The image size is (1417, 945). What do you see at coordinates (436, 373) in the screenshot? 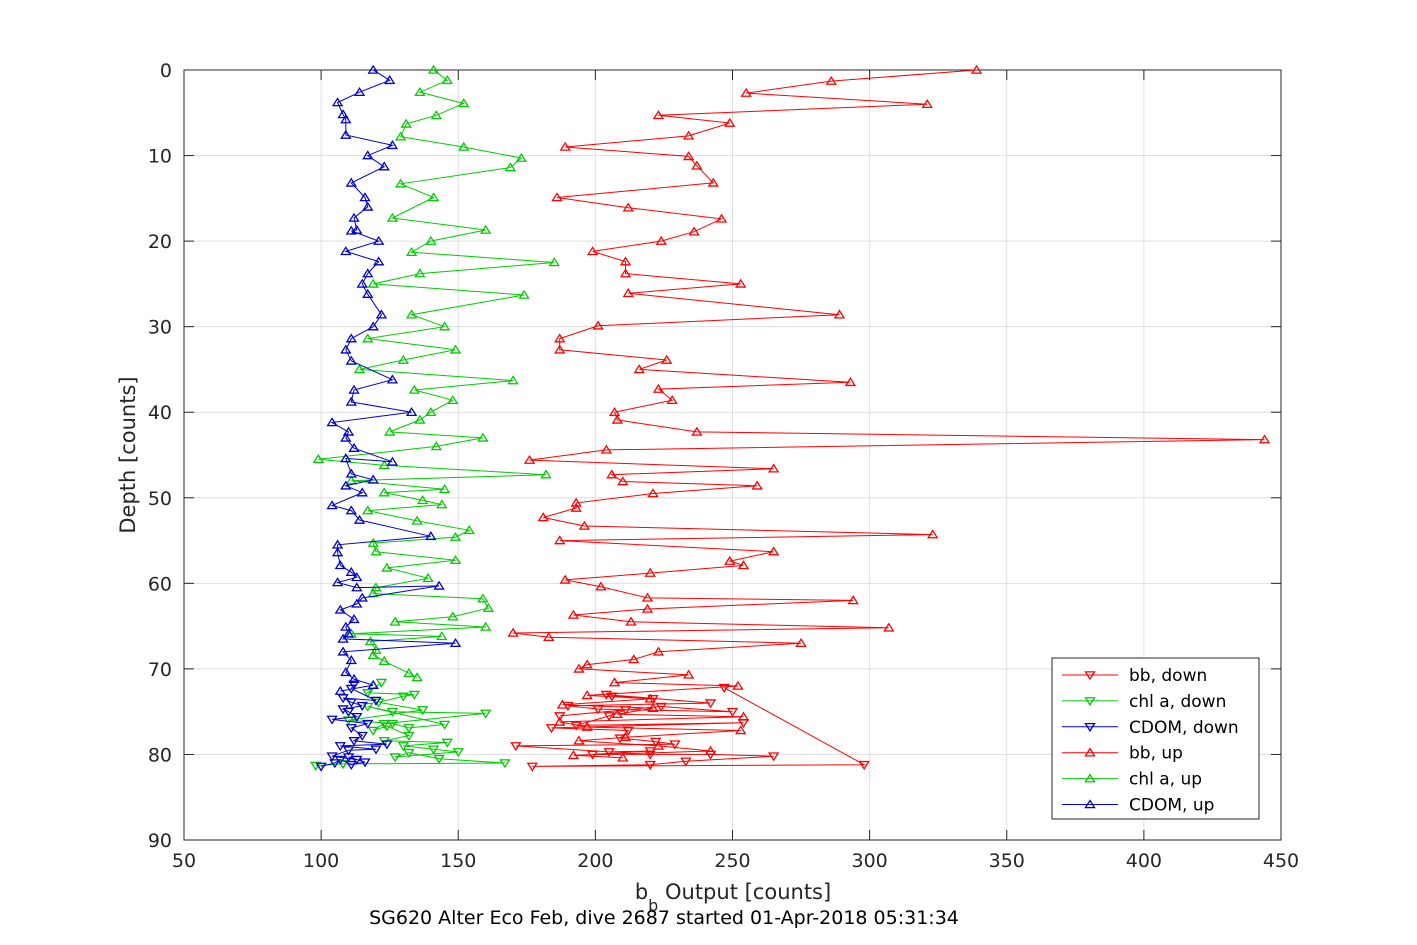
I see `series-chl-a-up` at bounding box center [436, 373].